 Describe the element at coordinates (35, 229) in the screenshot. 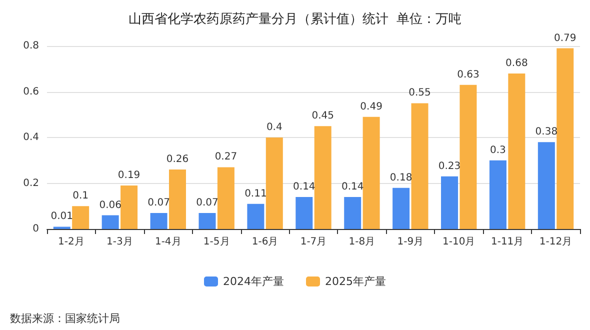

I see `y-tick-label: 0` at that location.